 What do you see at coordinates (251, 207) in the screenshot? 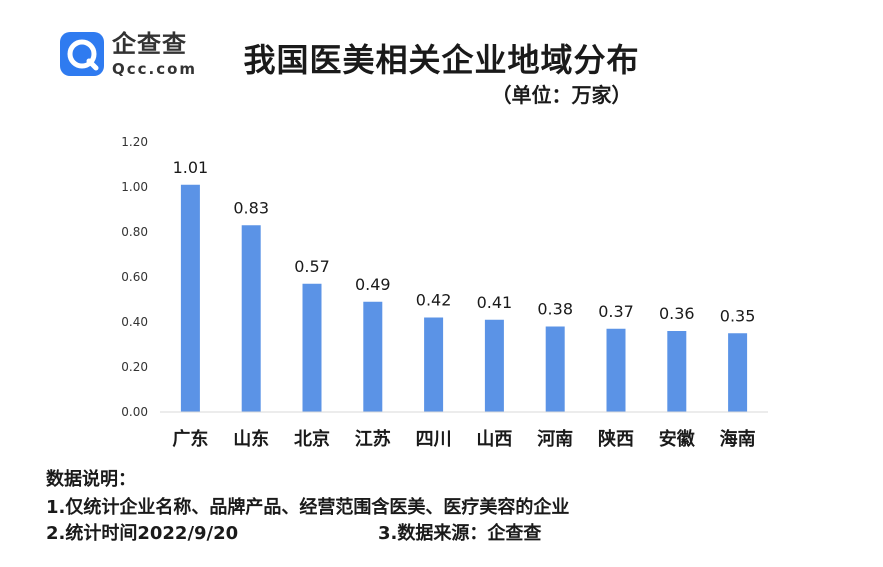
I see `data-label: 0.83` at bounding box center [251, 207].